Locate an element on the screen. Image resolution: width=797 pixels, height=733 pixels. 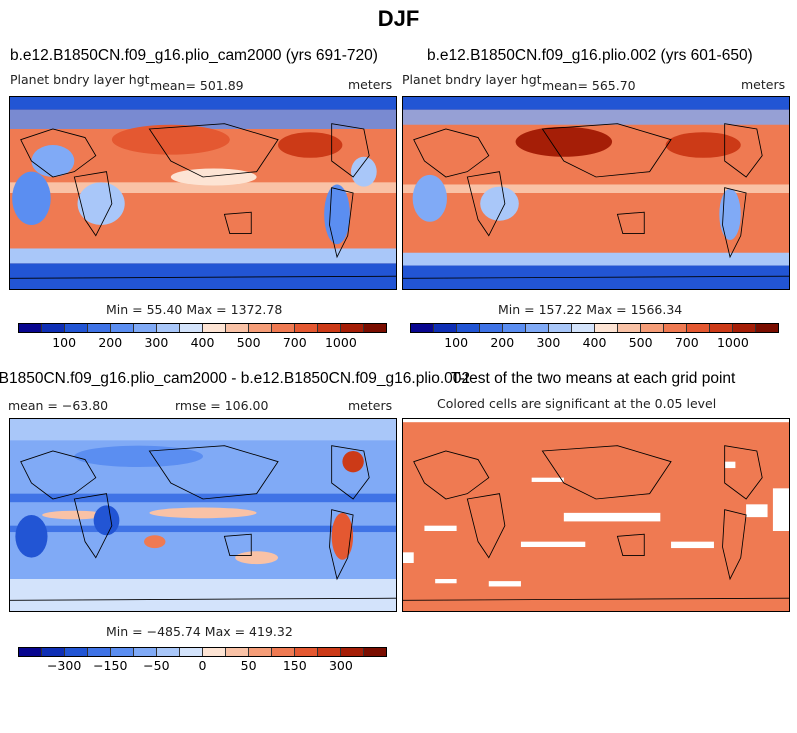
colorbar-tick-label: 0 is located at coordinates (202, 665).